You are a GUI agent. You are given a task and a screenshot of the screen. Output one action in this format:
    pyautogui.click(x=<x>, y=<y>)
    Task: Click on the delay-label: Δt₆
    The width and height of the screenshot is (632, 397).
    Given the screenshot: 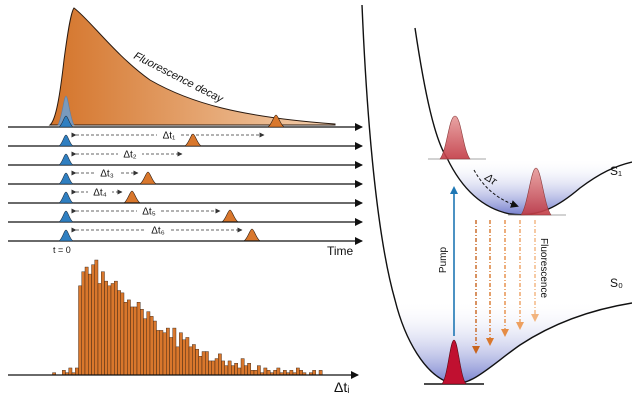 What is the action you would take?
    pyautogui.click(x=158, y=231)
    